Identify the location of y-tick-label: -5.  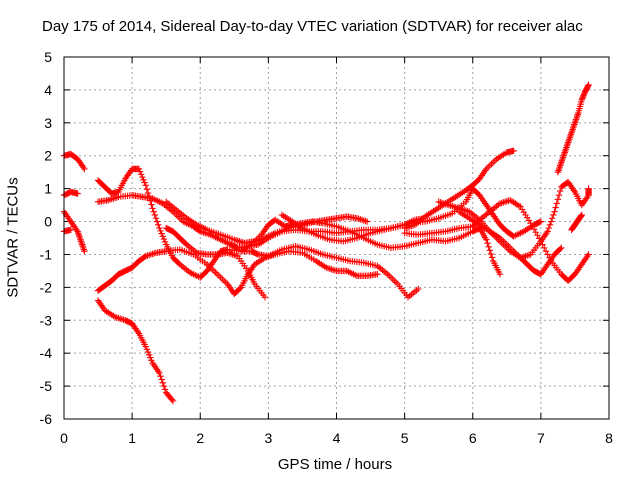
(46, 386).